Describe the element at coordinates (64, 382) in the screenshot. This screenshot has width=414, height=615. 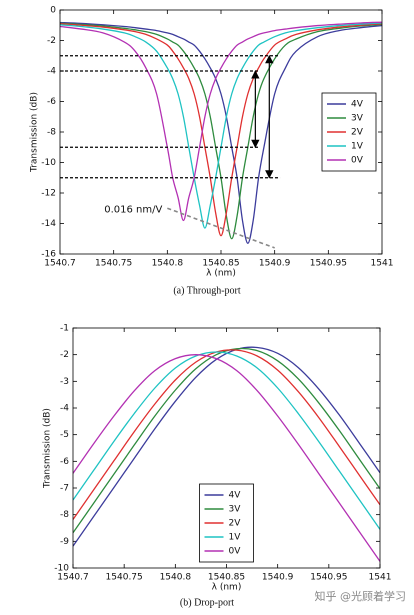
I see `y-tick-label: -3` at that location.